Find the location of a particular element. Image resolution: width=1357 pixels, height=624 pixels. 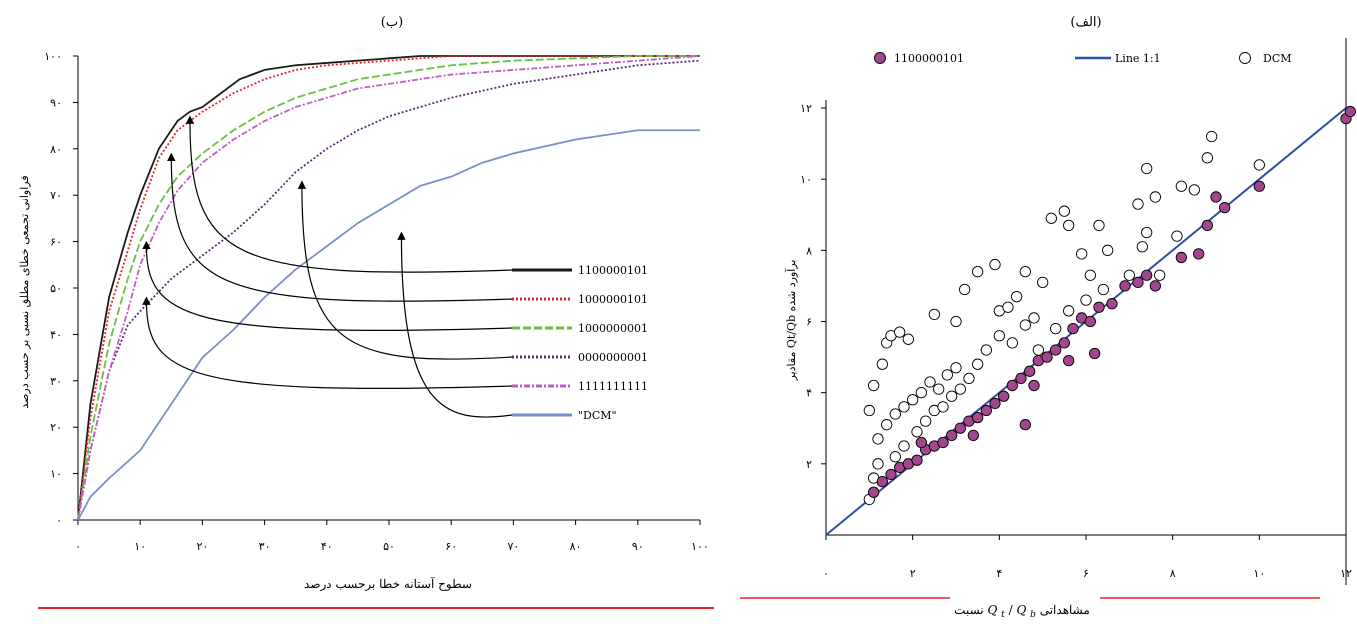

legend-label: 1111111111 is located at coordinates (613, 386).